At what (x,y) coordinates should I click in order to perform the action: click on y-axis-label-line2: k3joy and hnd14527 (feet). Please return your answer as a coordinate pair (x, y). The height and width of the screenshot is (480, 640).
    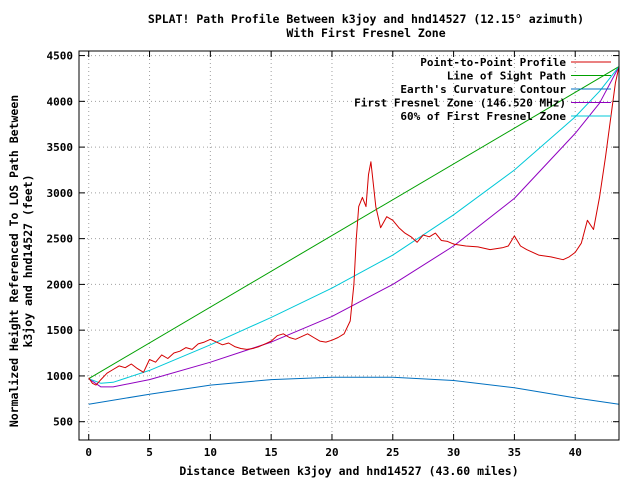
    Looking at the image, I should click on (28, 260).